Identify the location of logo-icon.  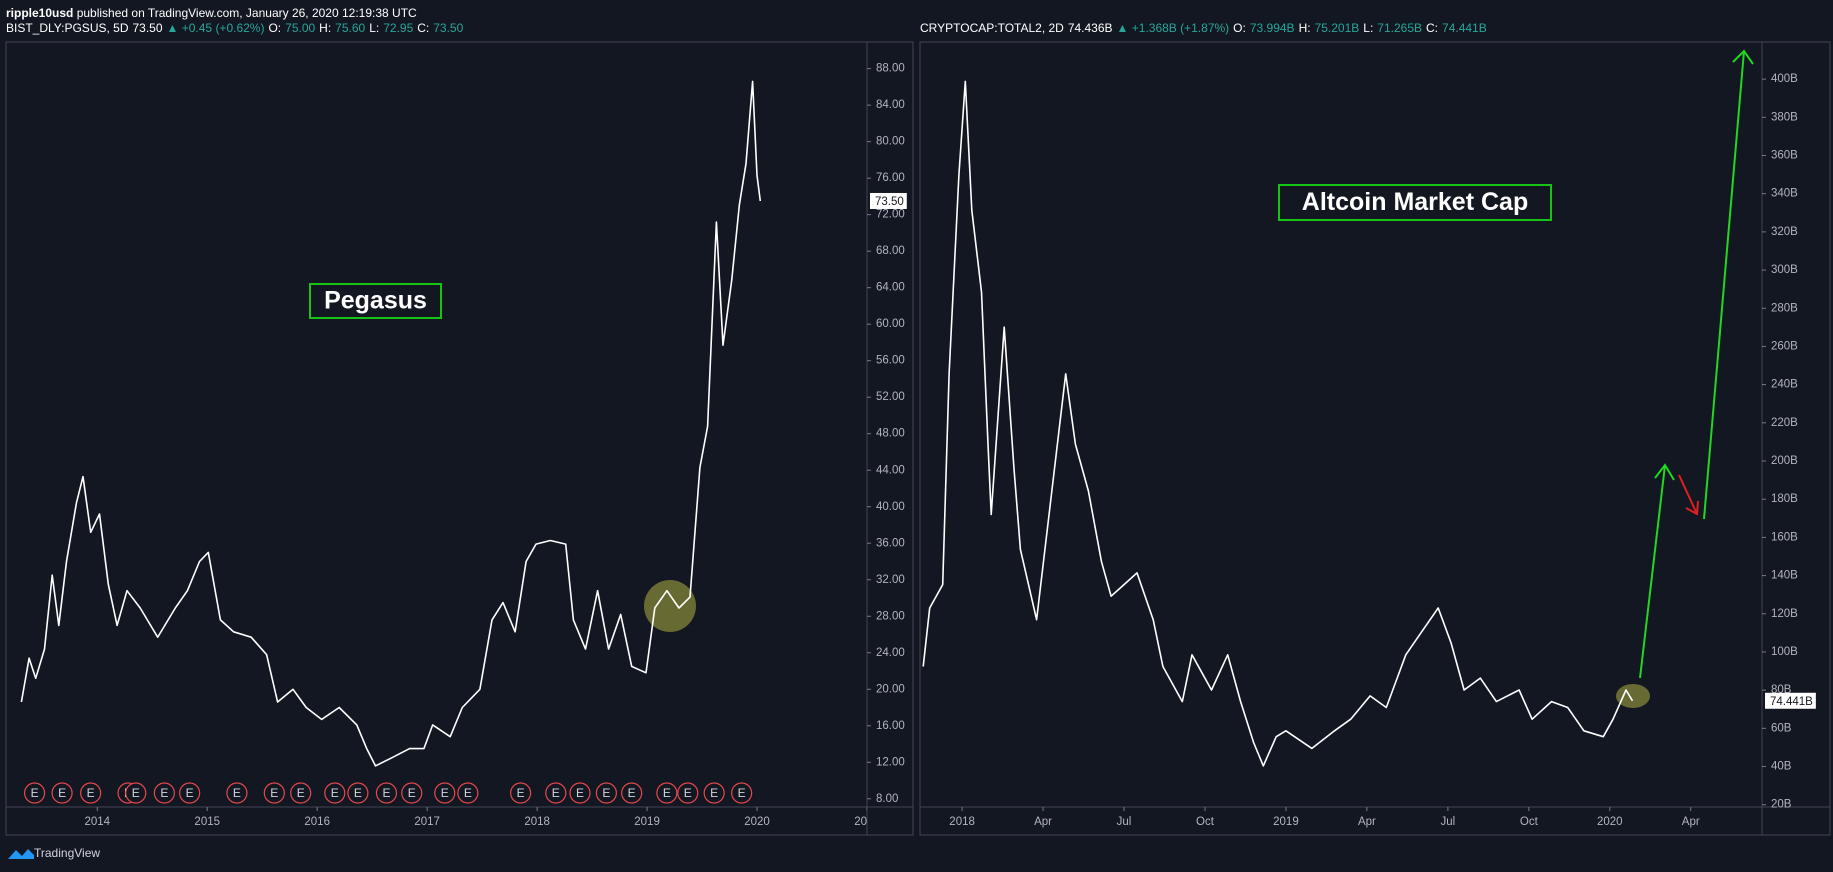
(21, 854).